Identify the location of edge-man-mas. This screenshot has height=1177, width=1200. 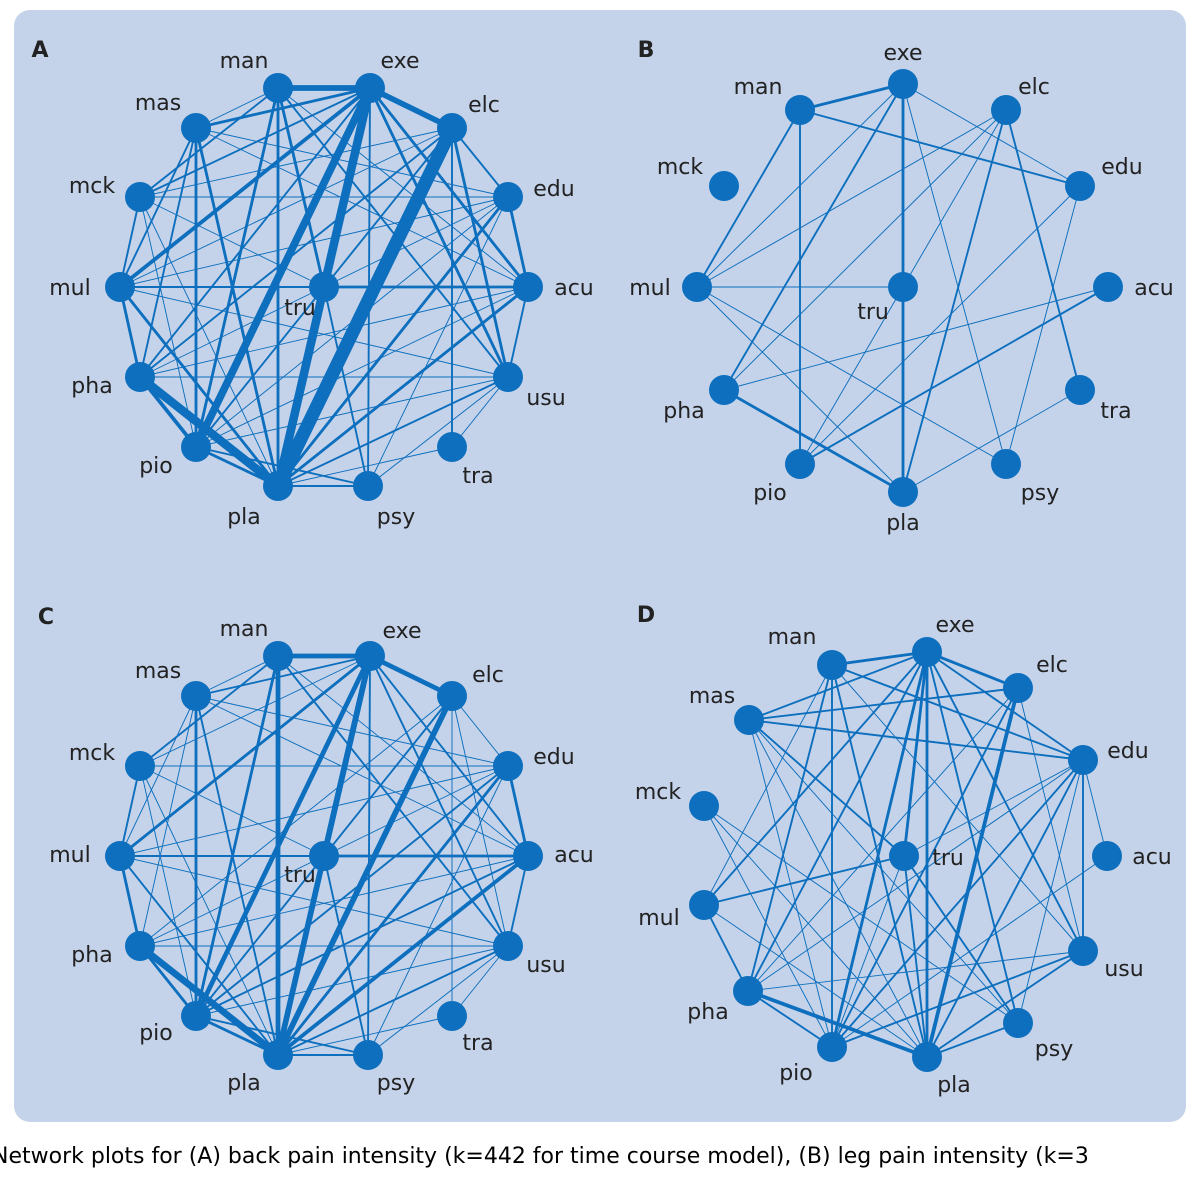
(237, 108).